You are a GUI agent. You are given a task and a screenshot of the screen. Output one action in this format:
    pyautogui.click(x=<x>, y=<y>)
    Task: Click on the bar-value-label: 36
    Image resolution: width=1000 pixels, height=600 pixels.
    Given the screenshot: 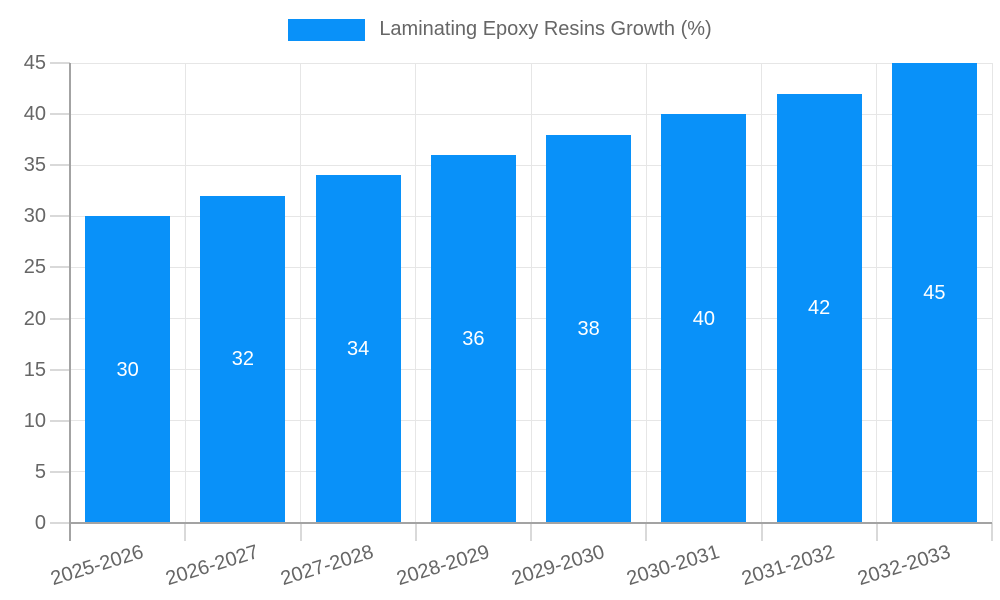 What is the action you would take?
    pyautogui.click(x=473, y=339)
    